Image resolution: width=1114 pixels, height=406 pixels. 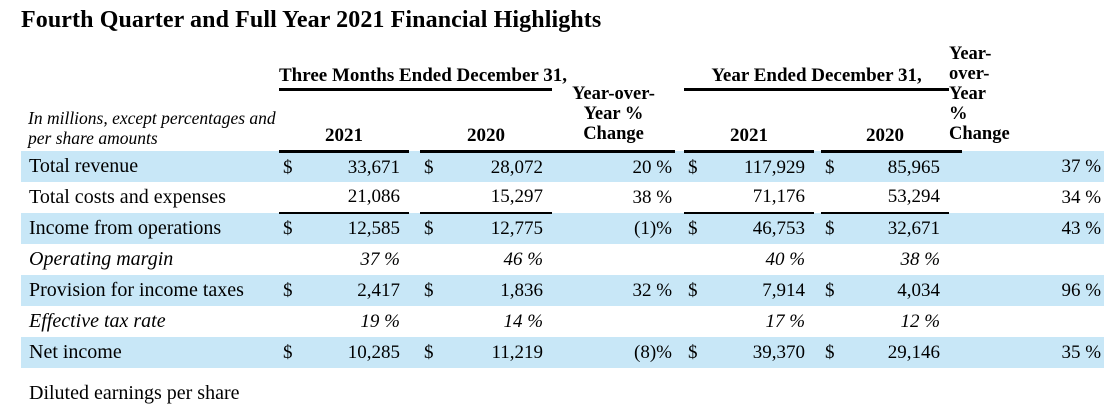 I want to click on column-header-year-yoy-change: Year-over- Year % Change, so click(x=979, y=98).